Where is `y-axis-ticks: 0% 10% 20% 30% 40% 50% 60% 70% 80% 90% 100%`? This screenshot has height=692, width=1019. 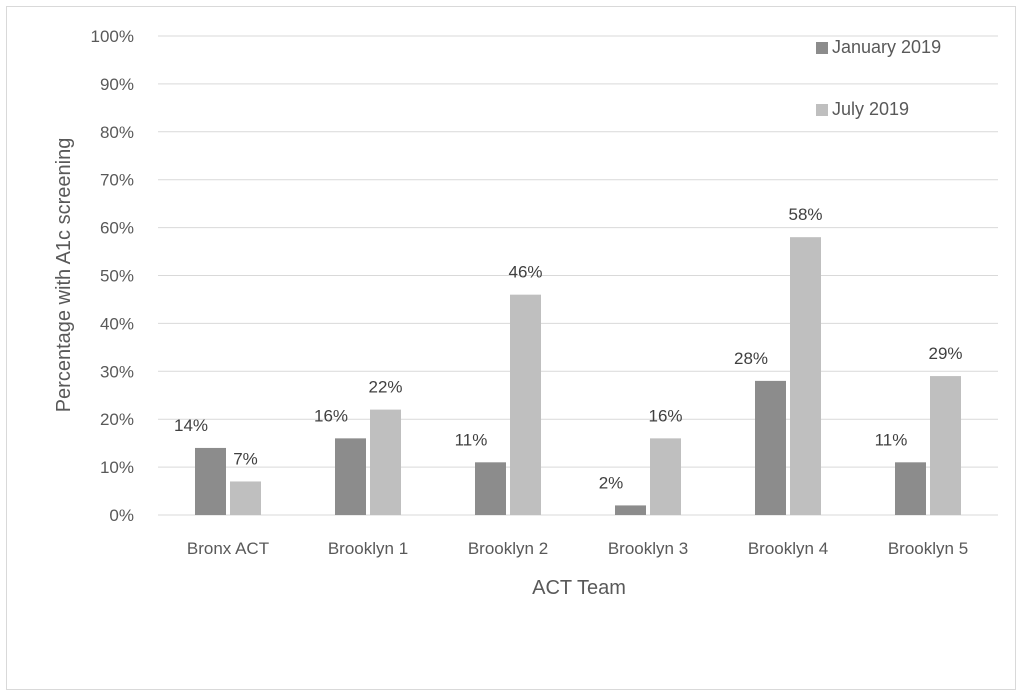
y-axis-ticks: 0% 10% 20% 30% 40% 50% 60% 70% 80% 90% 100% is located at coordinates (112, 276).